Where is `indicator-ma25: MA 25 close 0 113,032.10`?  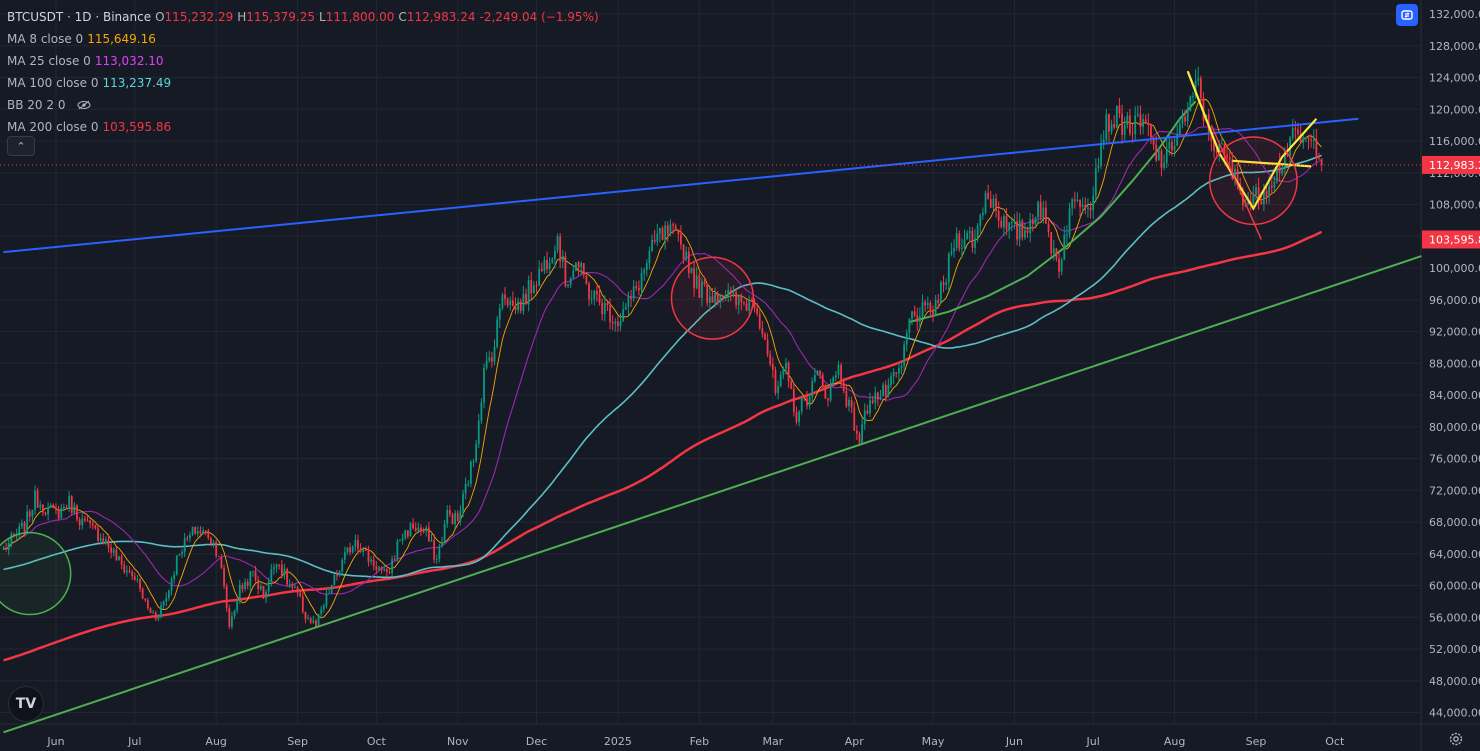
indicator-ma25: MA 25 close 0 113,032.10 is located at coordinates (85, 61).